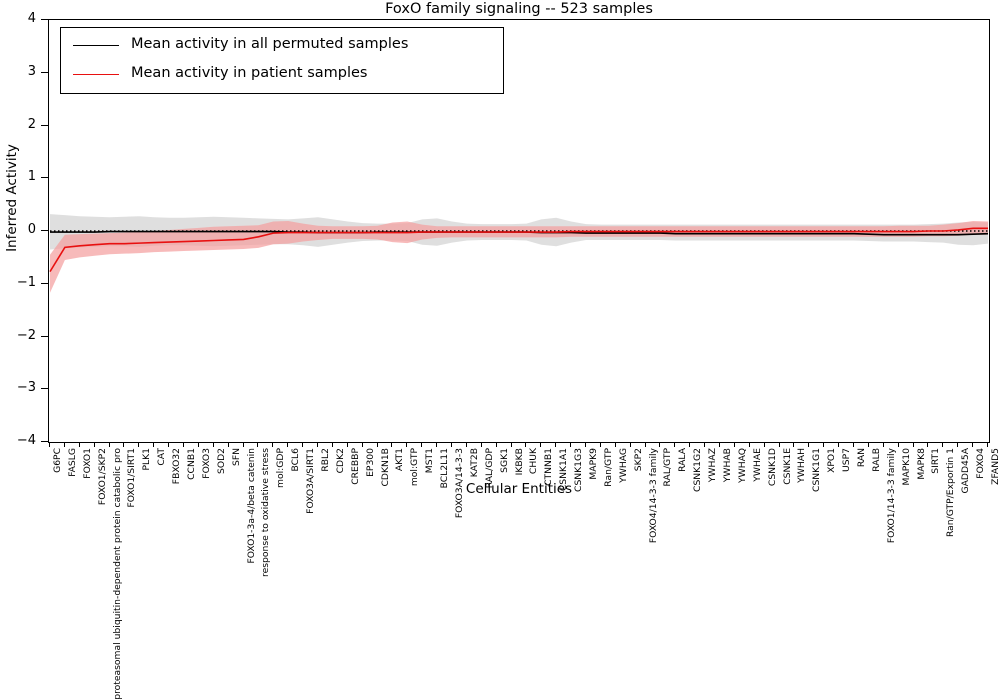 The image size is (1000, 700). Describe the element at coordinates (266, 512) in the screenshot. I see `x-tick-label: response to oxidative stress` at that location.